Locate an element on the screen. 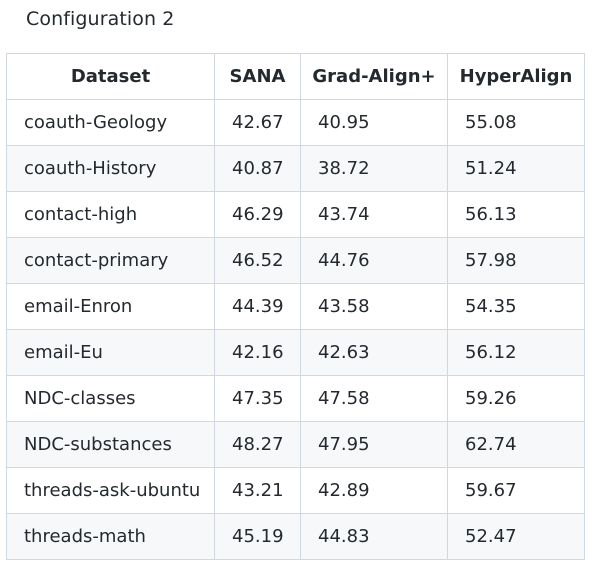  table-row: NDC-classes 47.35 47.58 59.26 is located at coordinates (295, 398).